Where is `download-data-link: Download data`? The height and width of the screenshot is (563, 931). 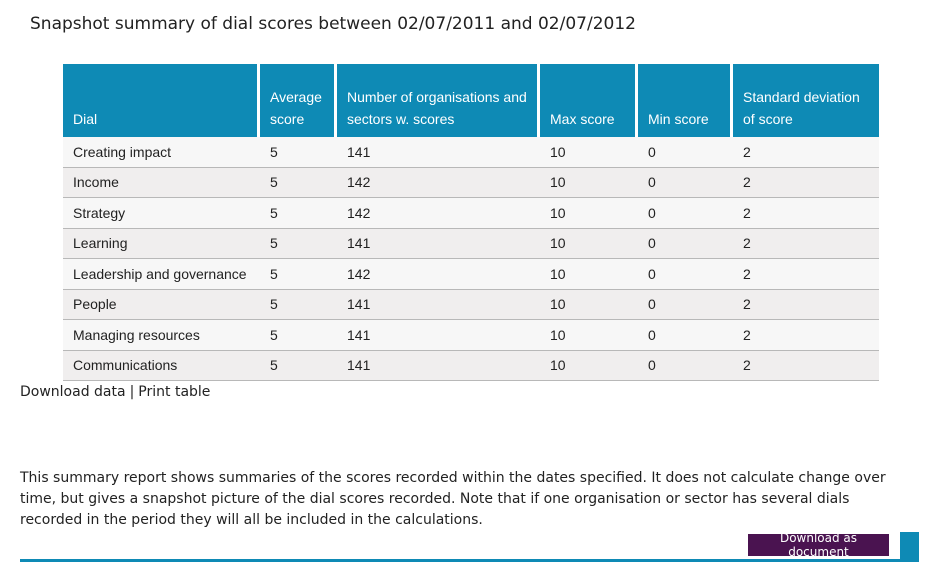
download-data-link: Download data is located at coordinates (73, 392).